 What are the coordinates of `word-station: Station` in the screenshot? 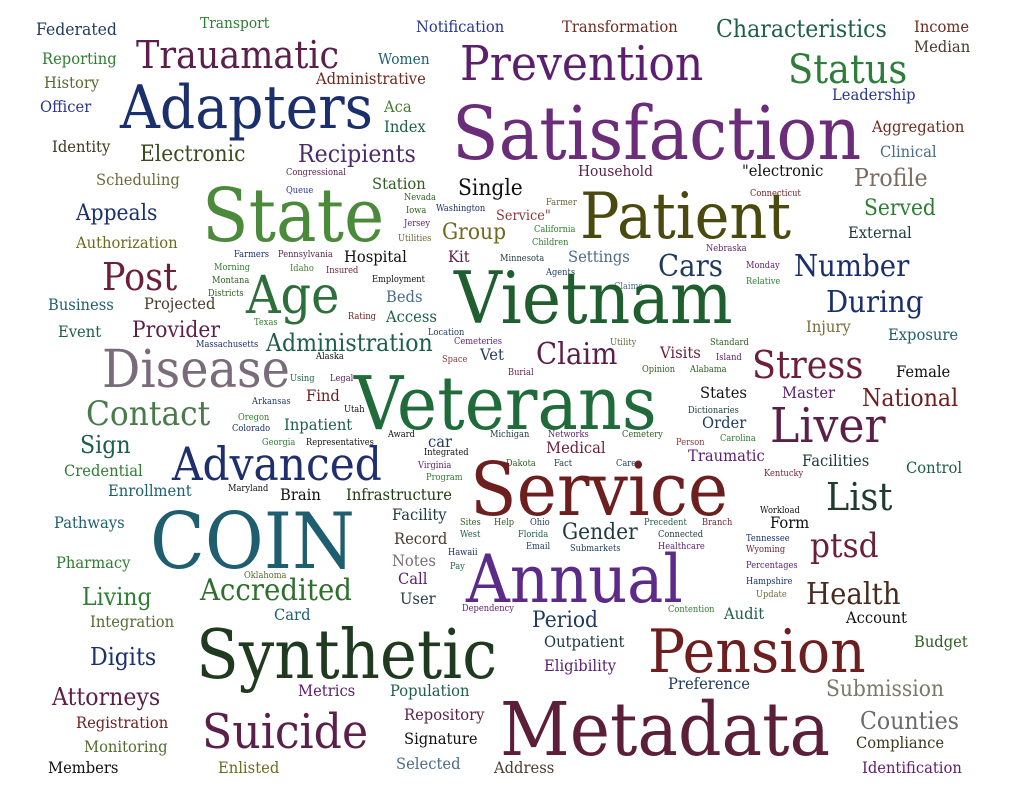 It's located at (399, 184).